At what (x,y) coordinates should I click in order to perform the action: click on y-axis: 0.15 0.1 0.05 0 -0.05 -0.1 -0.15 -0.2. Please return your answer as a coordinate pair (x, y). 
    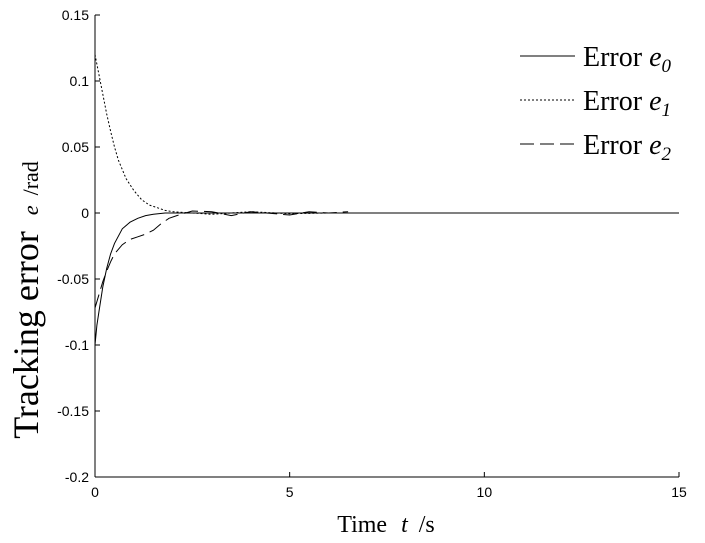
    Looking at the image, I should click on (78, 246).